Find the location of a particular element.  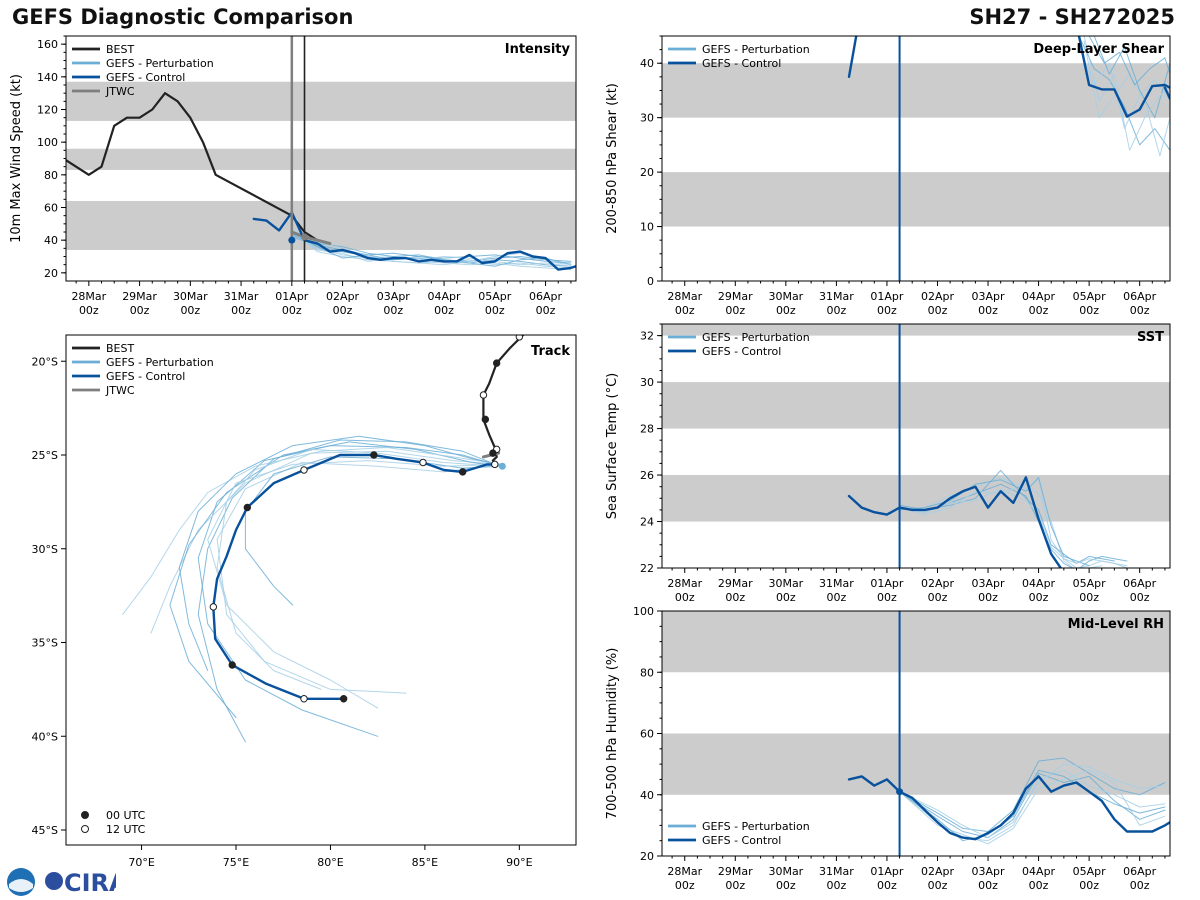

cira-globe-icon is located at coordinates (54, 881).